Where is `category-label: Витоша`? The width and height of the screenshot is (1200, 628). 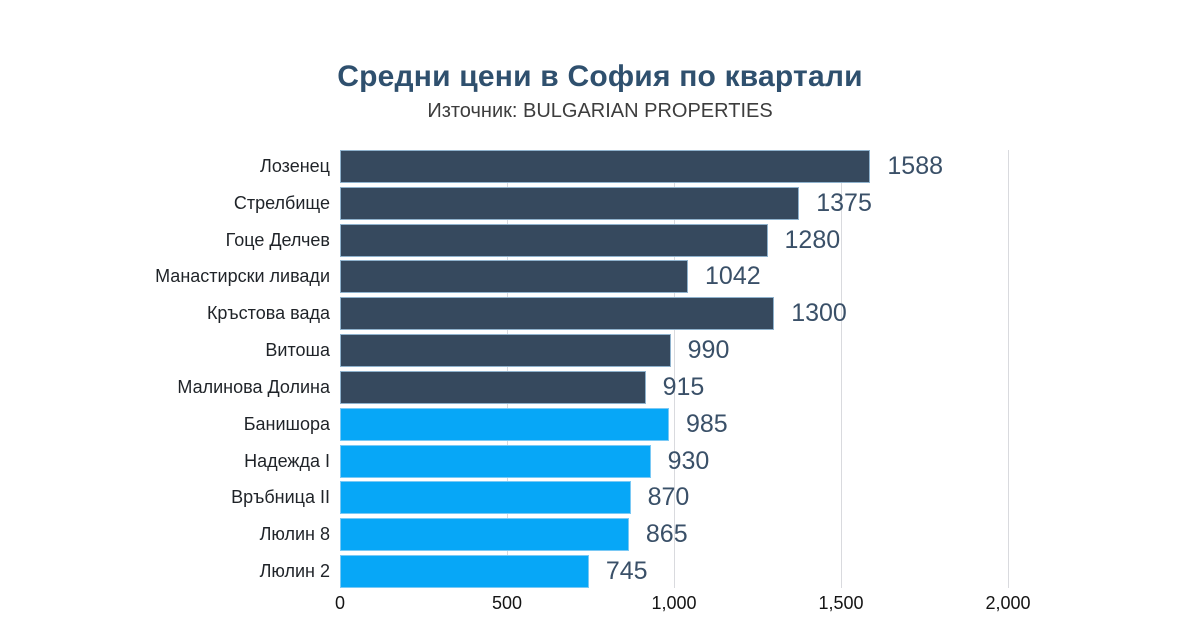 category-label: Витоша is located at coordinates (297, 350).